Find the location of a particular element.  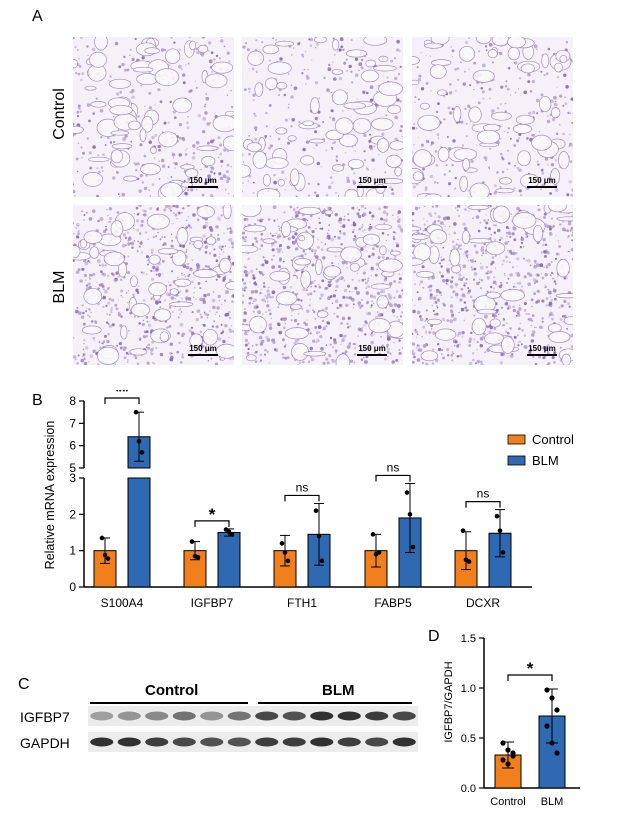

y-tick-label: 1.0 is located at coordinates (468, 689).